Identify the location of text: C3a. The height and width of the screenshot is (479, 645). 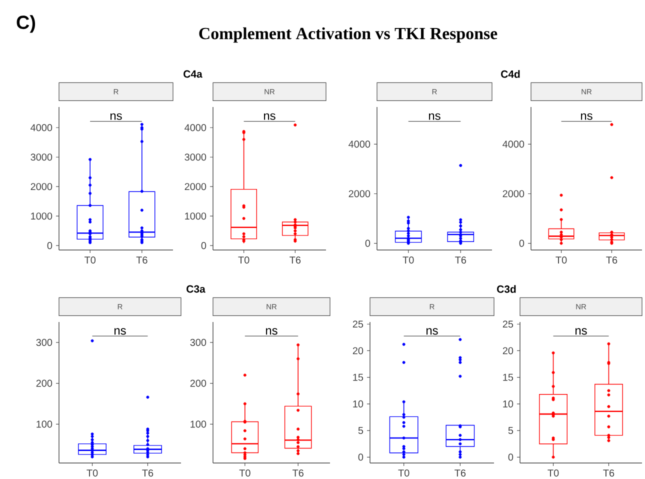
(196, 289).